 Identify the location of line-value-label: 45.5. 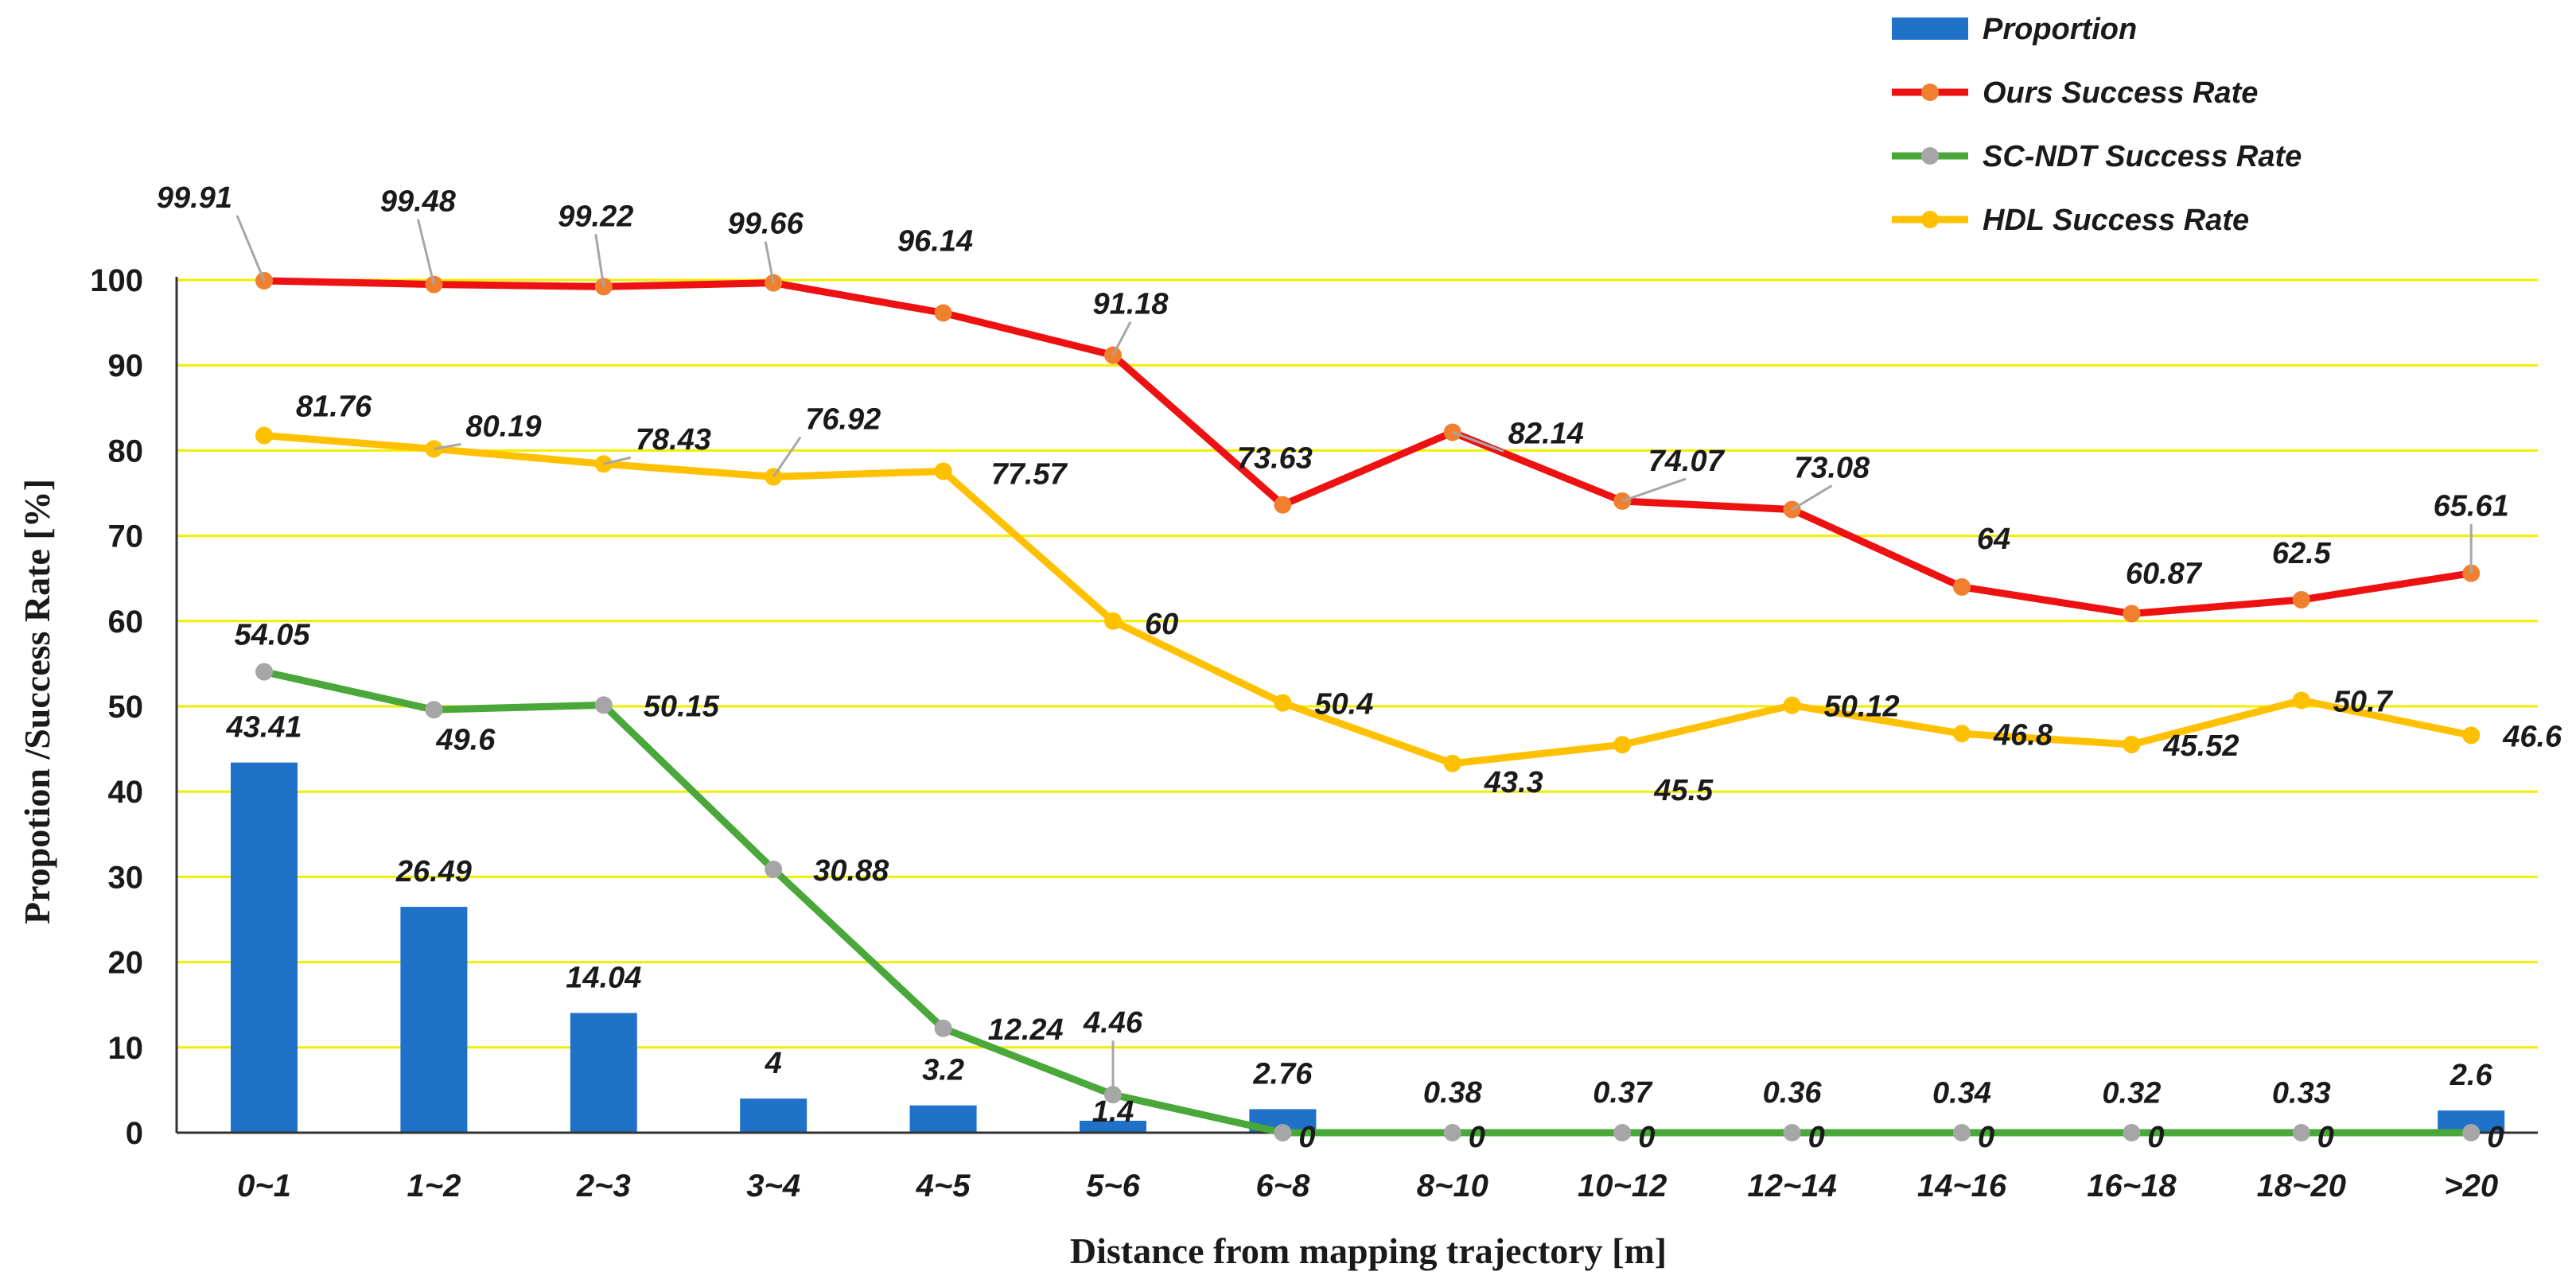
(1684, 790).